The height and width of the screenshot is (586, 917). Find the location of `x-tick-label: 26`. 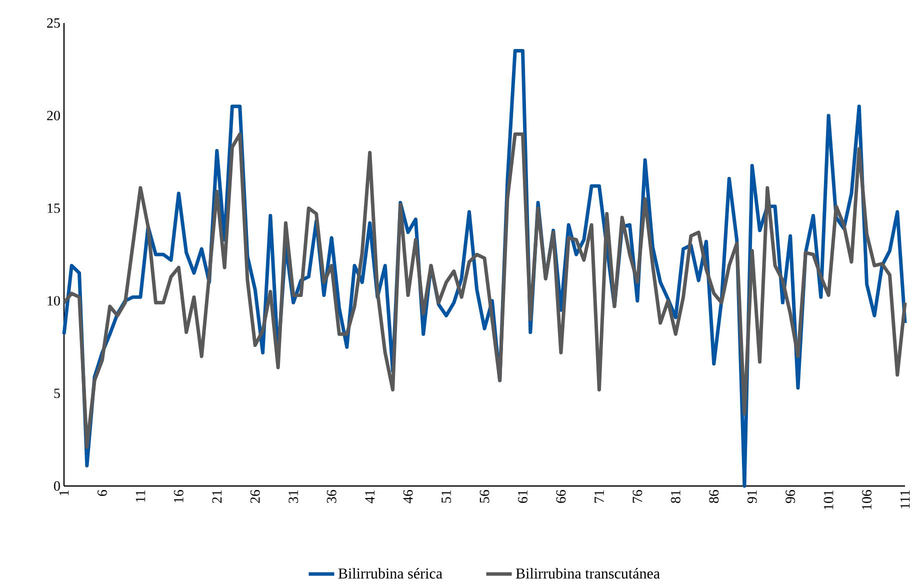

x-tick-label: 26 is located at coordinates (255, 496).